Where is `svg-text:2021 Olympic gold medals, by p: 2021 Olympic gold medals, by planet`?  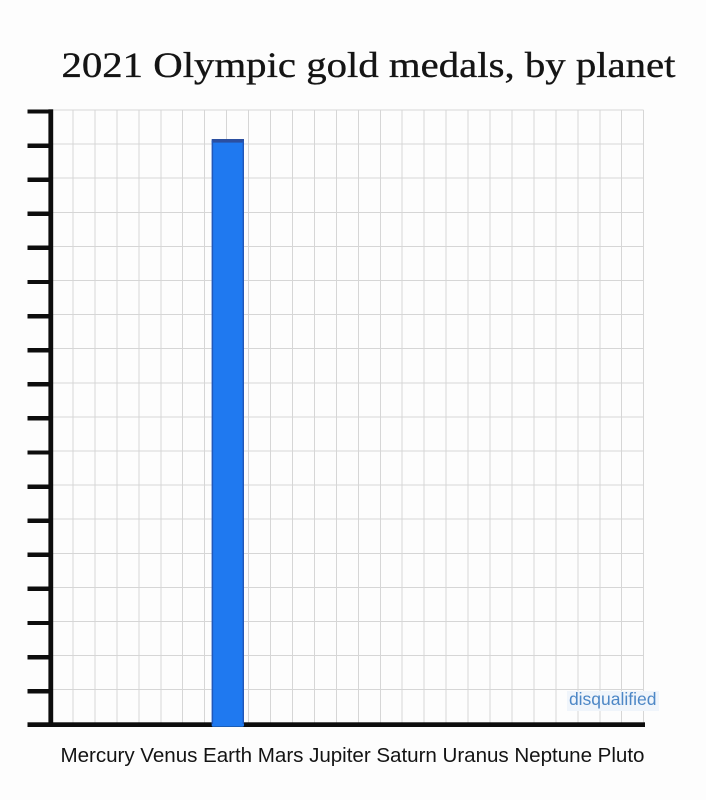
svg-text:2021 Olympic gold medals, by p: 2021 Olympic gold medals, by planet is located at coordinates (369, 65).